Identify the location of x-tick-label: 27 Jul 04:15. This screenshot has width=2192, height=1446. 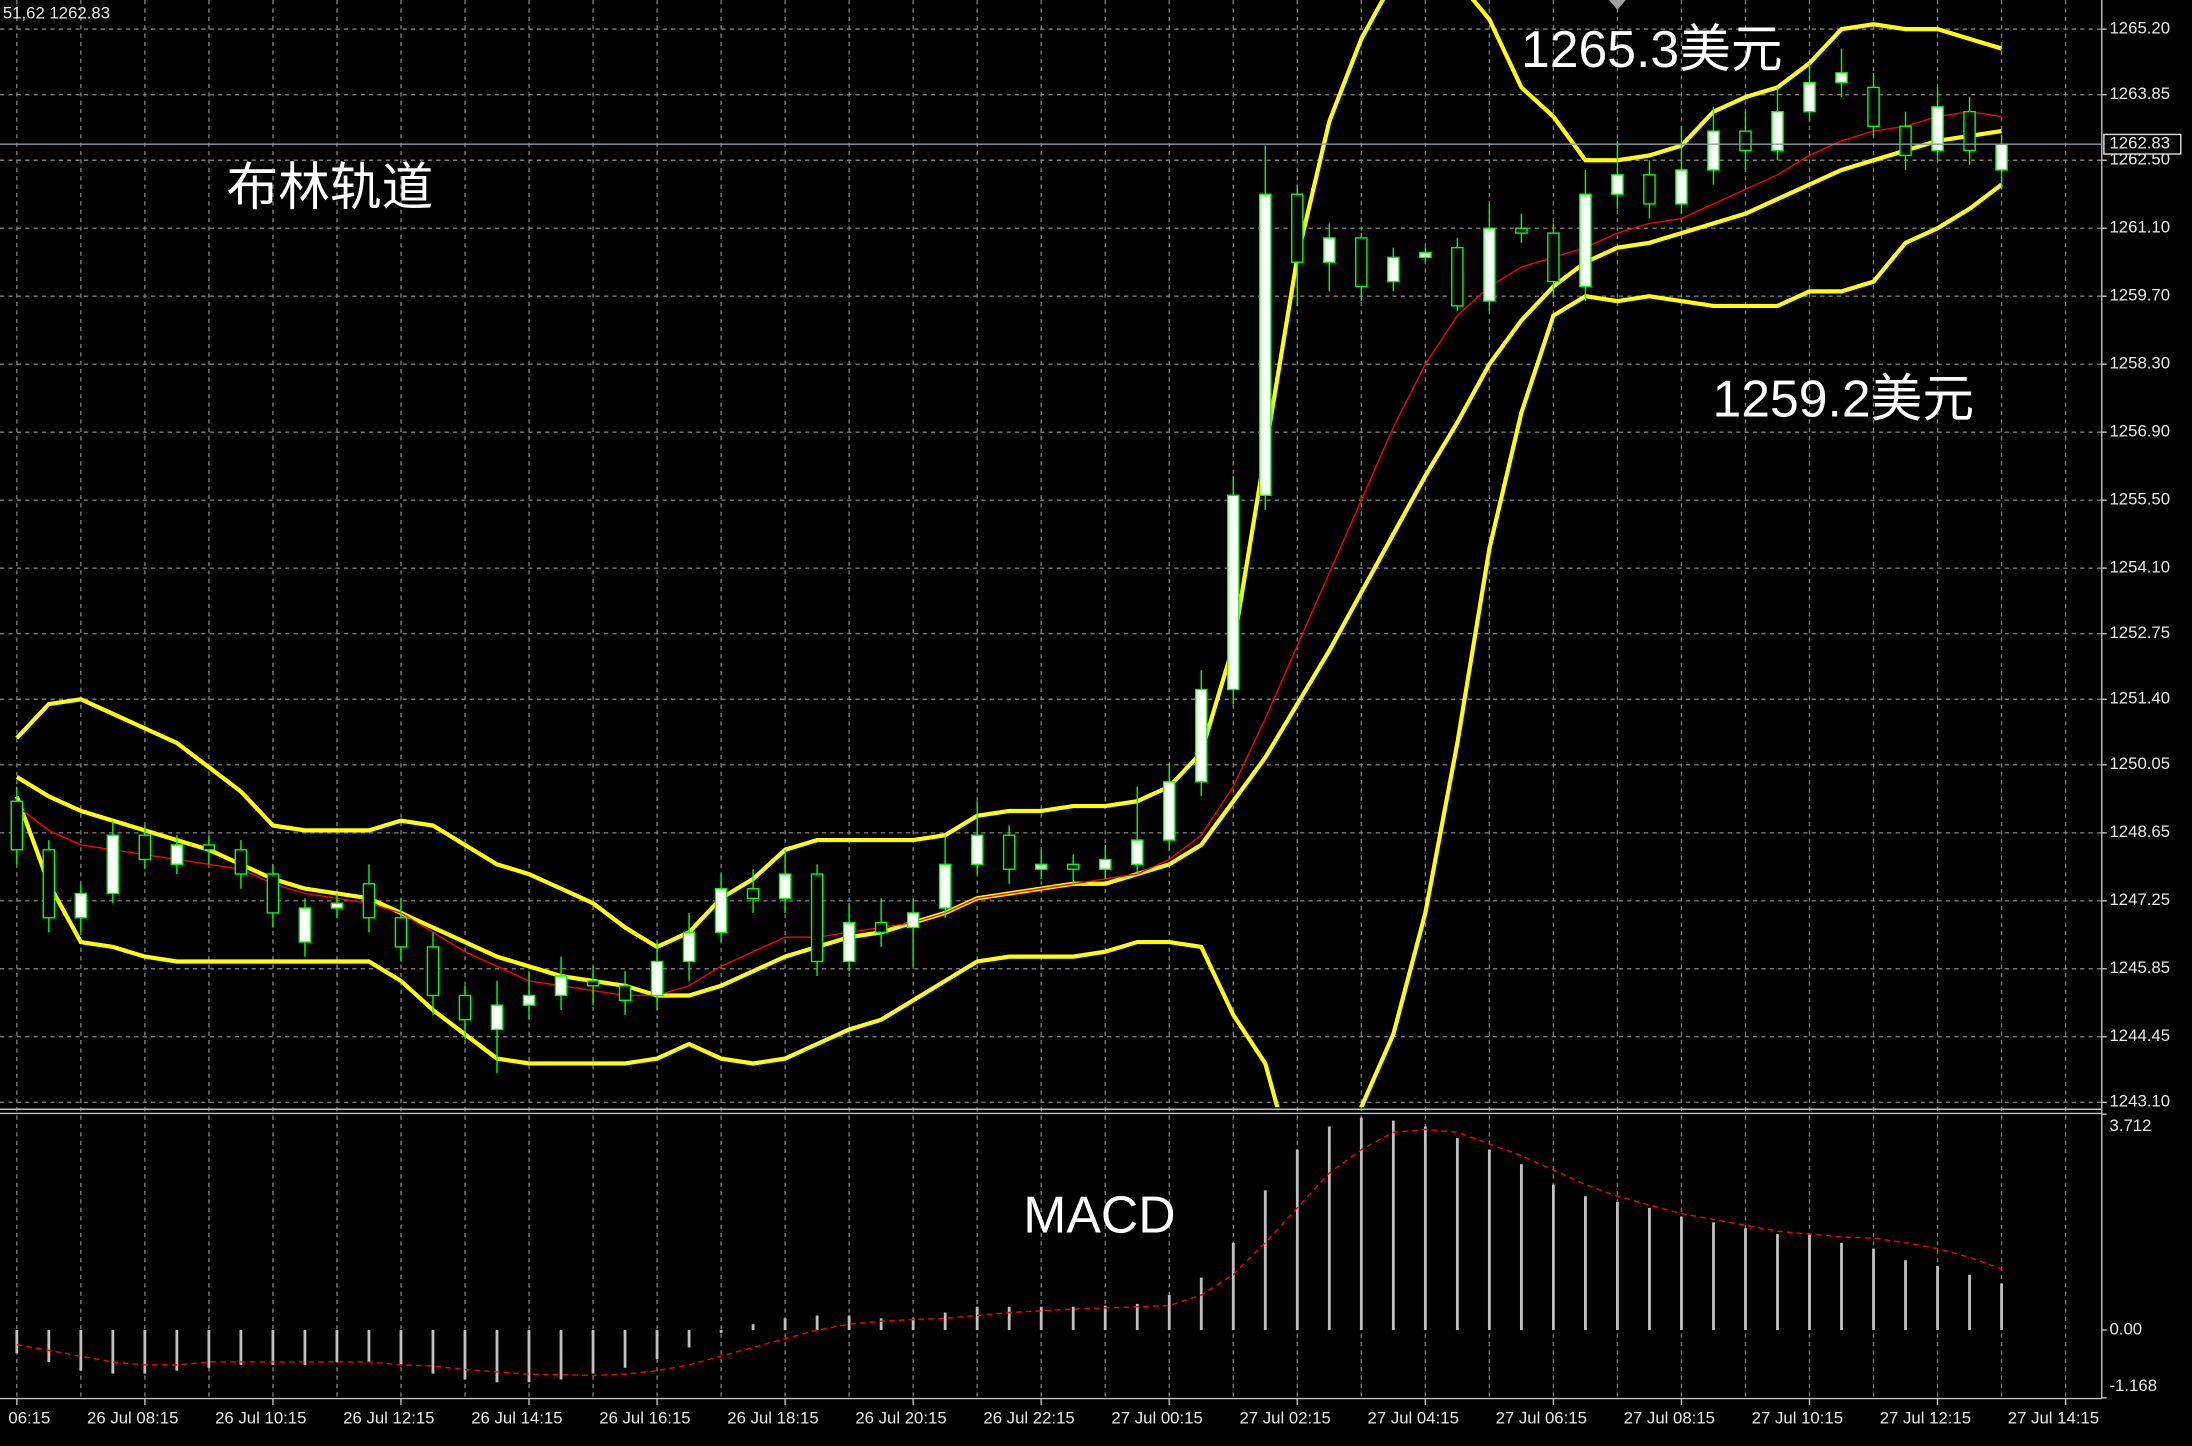
(1413, 1417).